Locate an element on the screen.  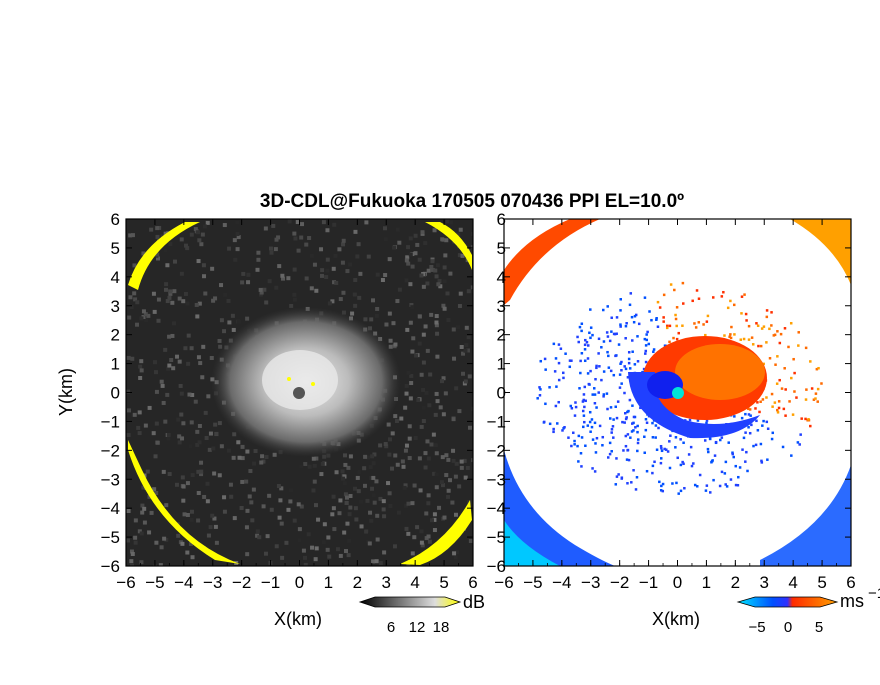
reflectivity-x-tick-label: −4 is located at coordinates (183, 582).